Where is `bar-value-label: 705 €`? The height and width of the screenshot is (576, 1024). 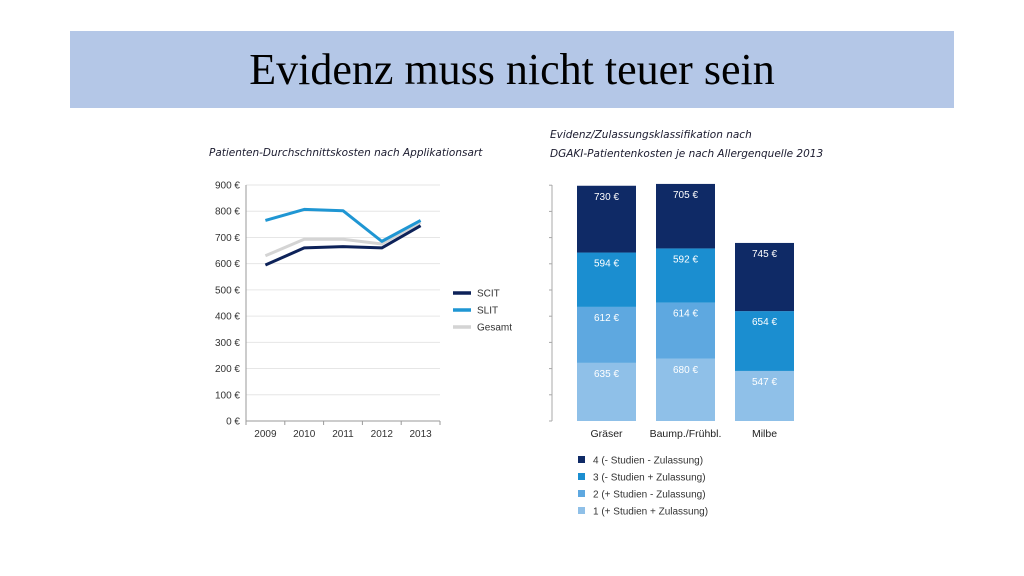
bar-value-label: 705 € is located at coordinates (685, 195).